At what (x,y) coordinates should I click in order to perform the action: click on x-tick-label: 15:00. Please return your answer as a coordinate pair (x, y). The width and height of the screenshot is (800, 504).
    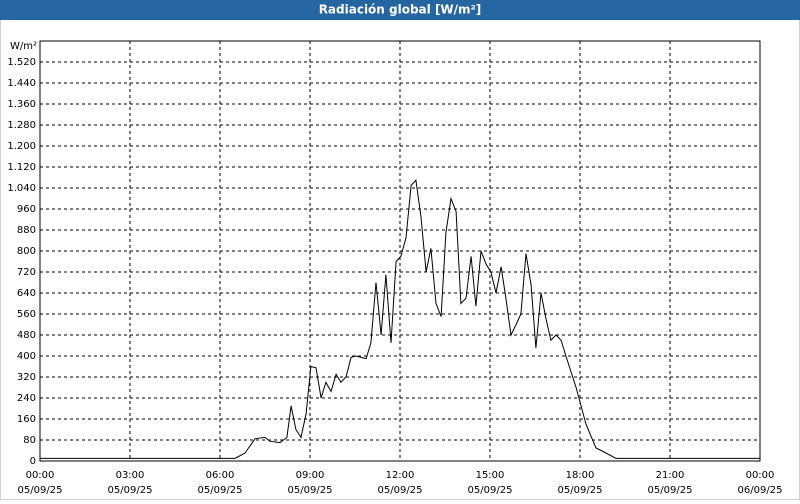
    Looking at the image, I should click on (490, 475).